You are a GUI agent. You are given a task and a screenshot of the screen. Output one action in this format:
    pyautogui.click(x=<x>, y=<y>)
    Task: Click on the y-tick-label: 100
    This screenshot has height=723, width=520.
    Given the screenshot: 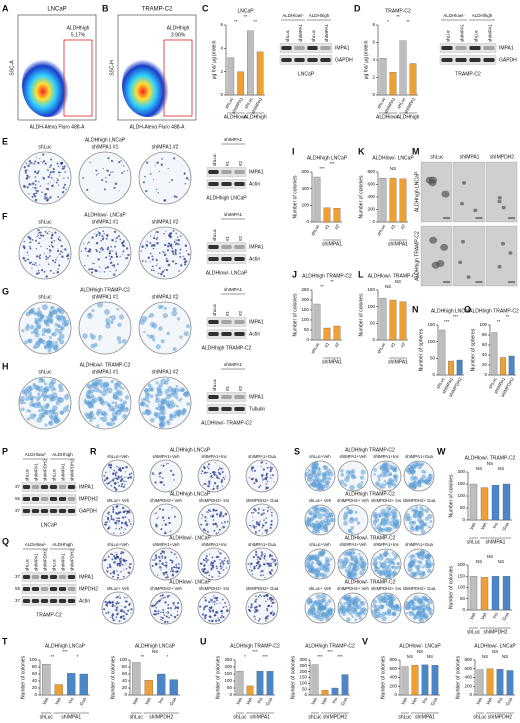 What is the action you would take?
    pyautogui.click(x=228, y=680)
    